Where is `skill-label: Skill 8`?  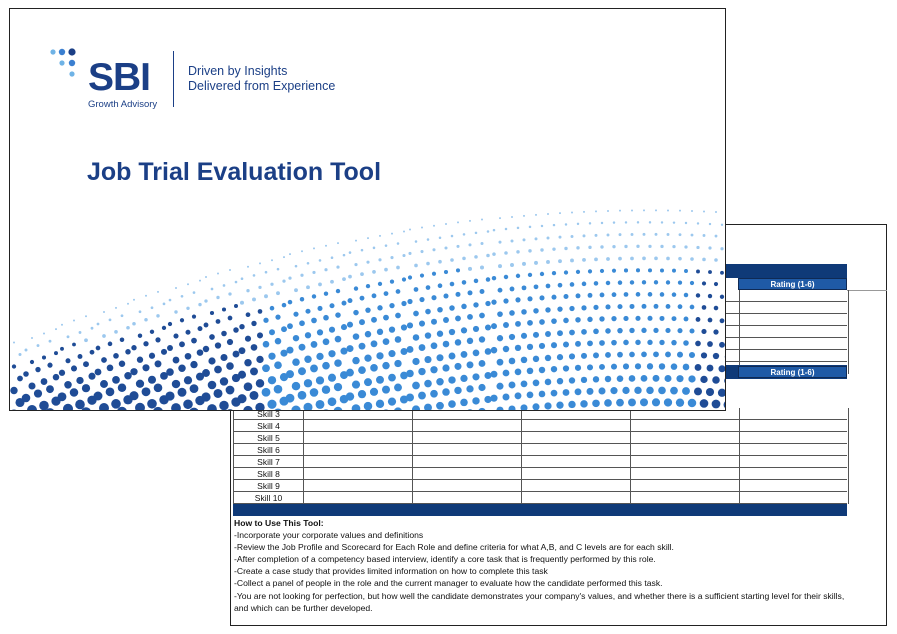
skill-label: Skill 8 is located at coordinates (268, 474).